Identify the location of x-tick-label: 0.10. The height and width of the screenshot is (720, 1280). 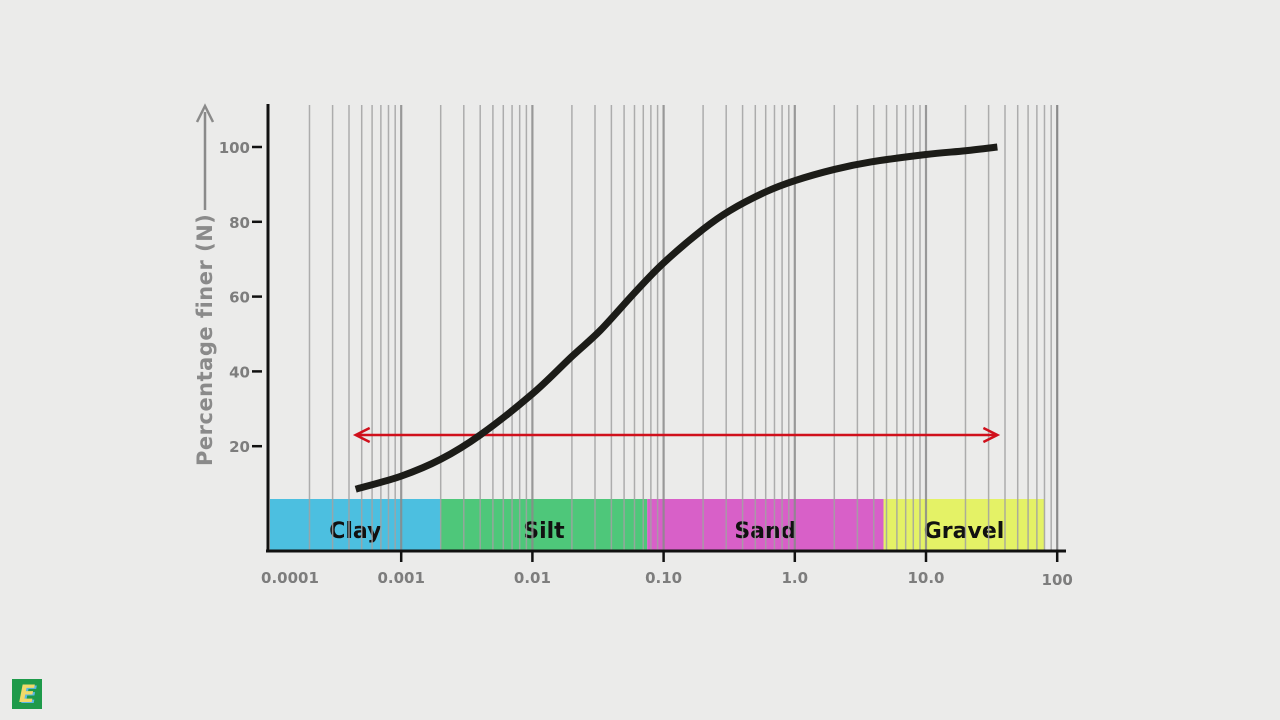
(663, 578).